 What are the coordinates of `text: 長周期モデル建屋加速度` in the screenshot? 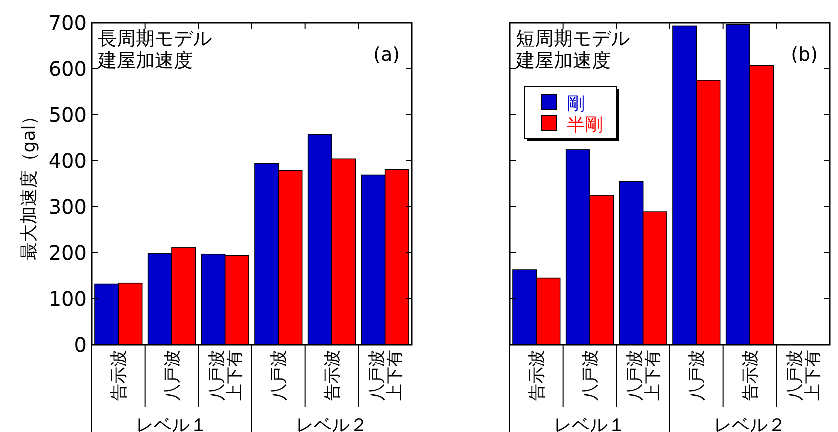 It's located at (154, 50).